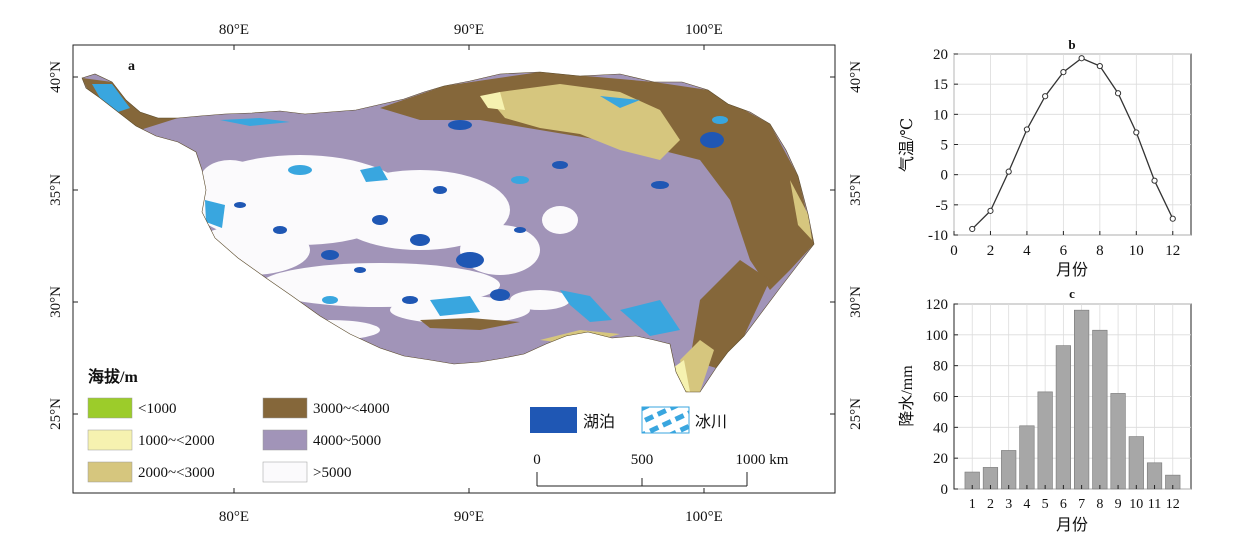  What do you see at coordinates (1045, 504) in the screenshot?
I see `precipitation-x-tick-label: 5` at bounding box center [1045, 504].